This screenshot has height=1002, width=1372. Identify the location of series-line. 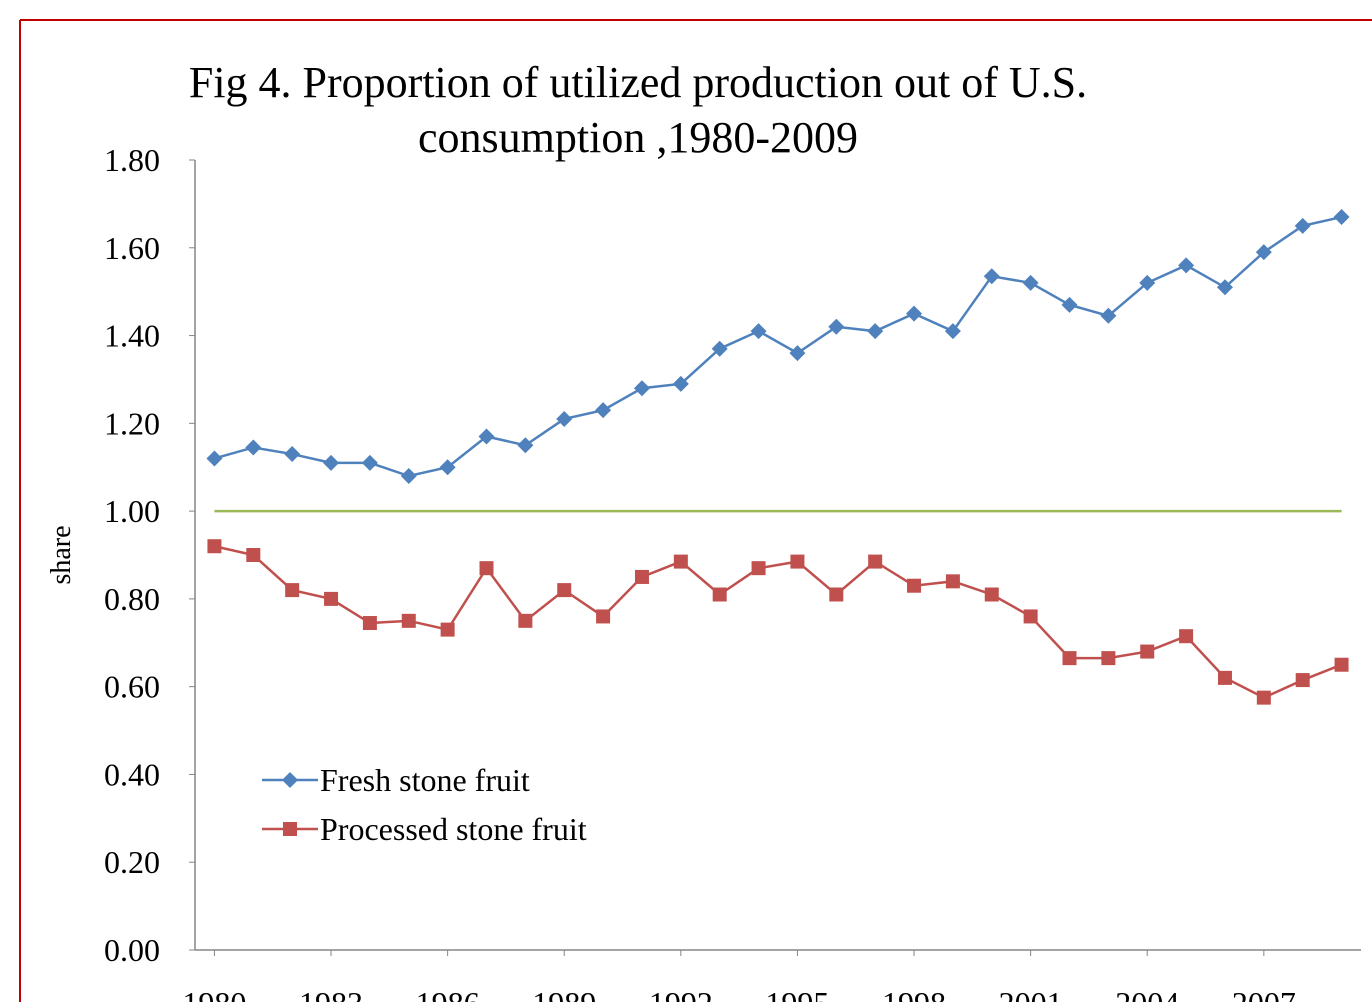
(778, 622).